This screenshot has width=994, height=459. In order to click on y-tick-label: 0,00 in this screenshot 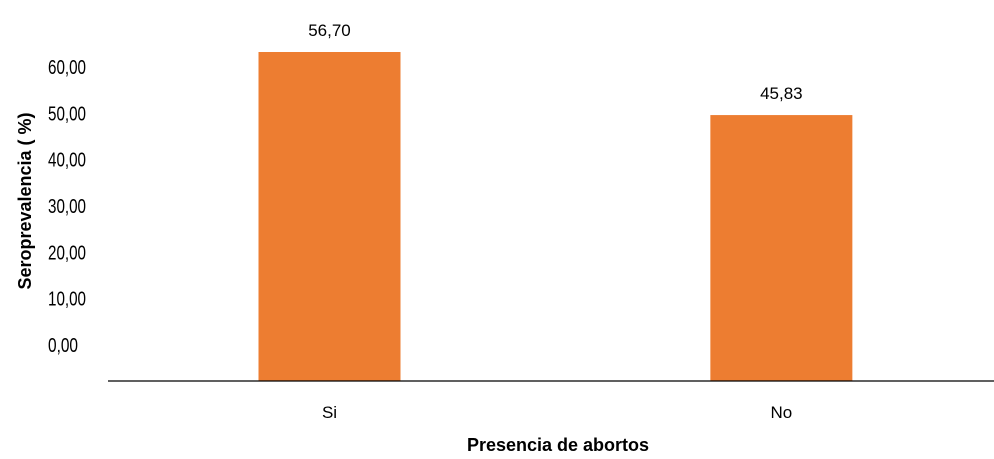, I will do `click(63, 346)`.